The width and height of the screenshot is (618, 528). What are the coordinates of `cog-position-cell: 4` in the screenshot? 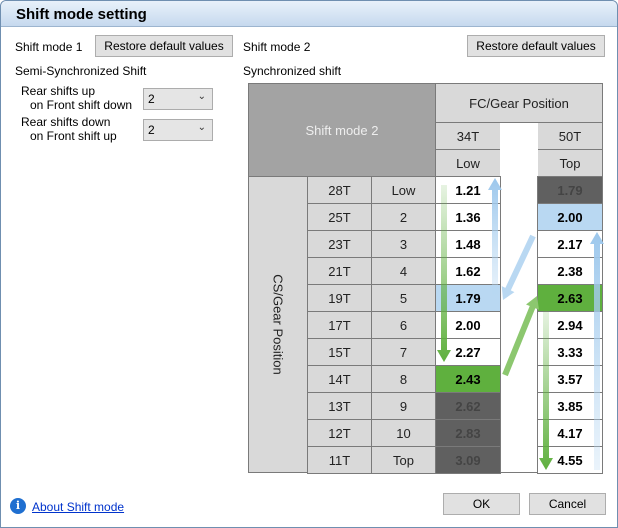 It's located at (403, 271).